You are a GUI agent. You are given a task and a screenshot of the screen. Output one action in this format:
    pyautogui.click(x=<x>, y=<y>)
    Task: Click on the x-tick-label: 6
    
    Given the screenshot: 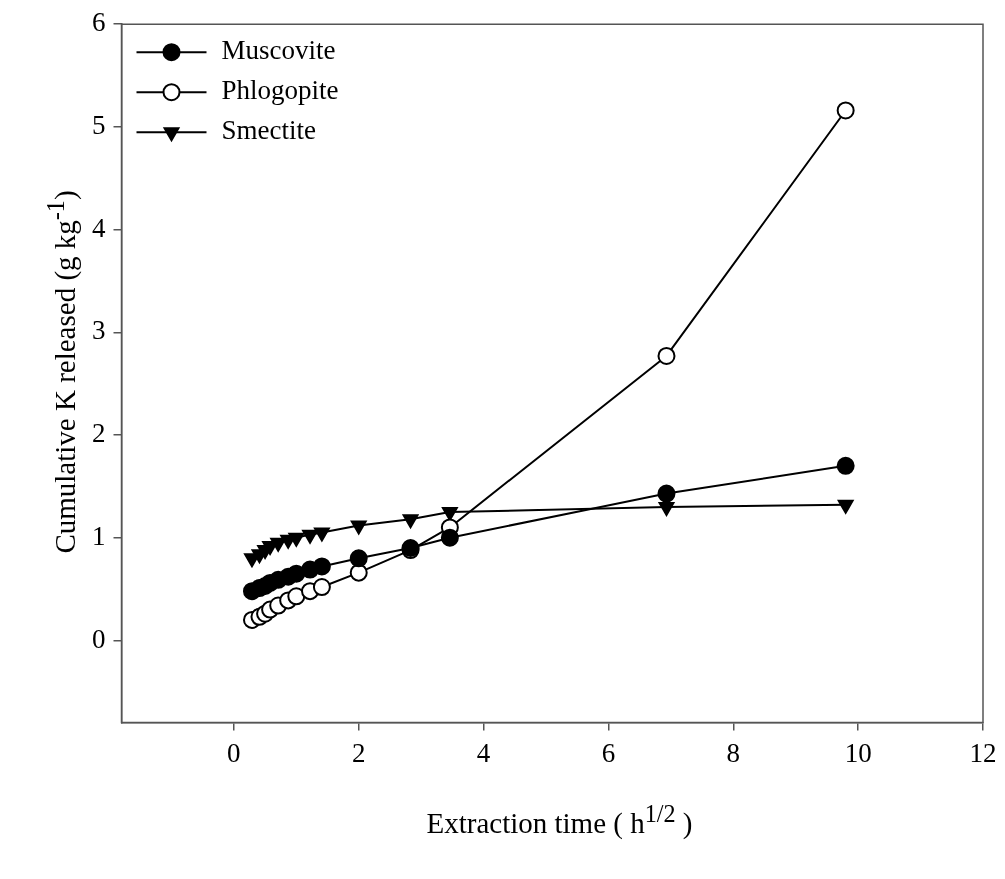 What is the action you would take?
    pyautogui.click(x=608, y=752)
    